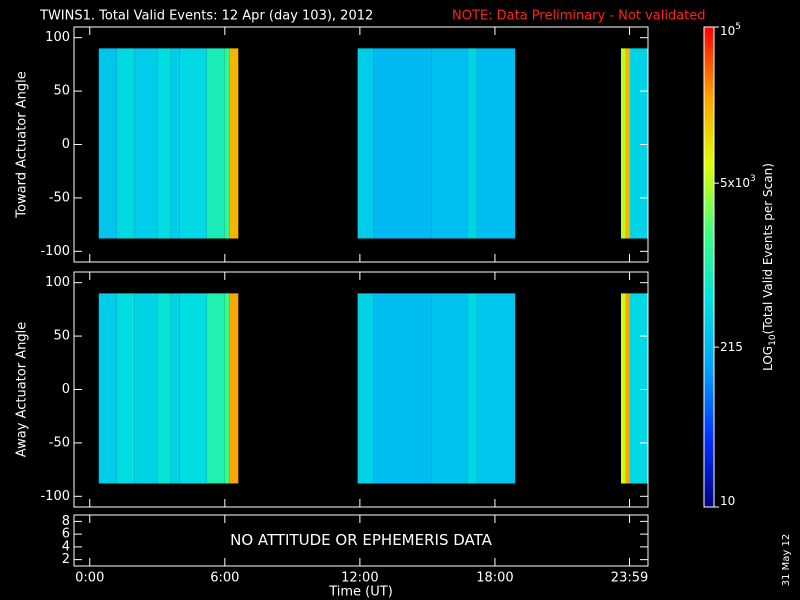 The height and width of the screenshot is (600, 800). I want to click on message: NO ATTITUDE OR EPHEMERIS DATA, so click(361, 540).